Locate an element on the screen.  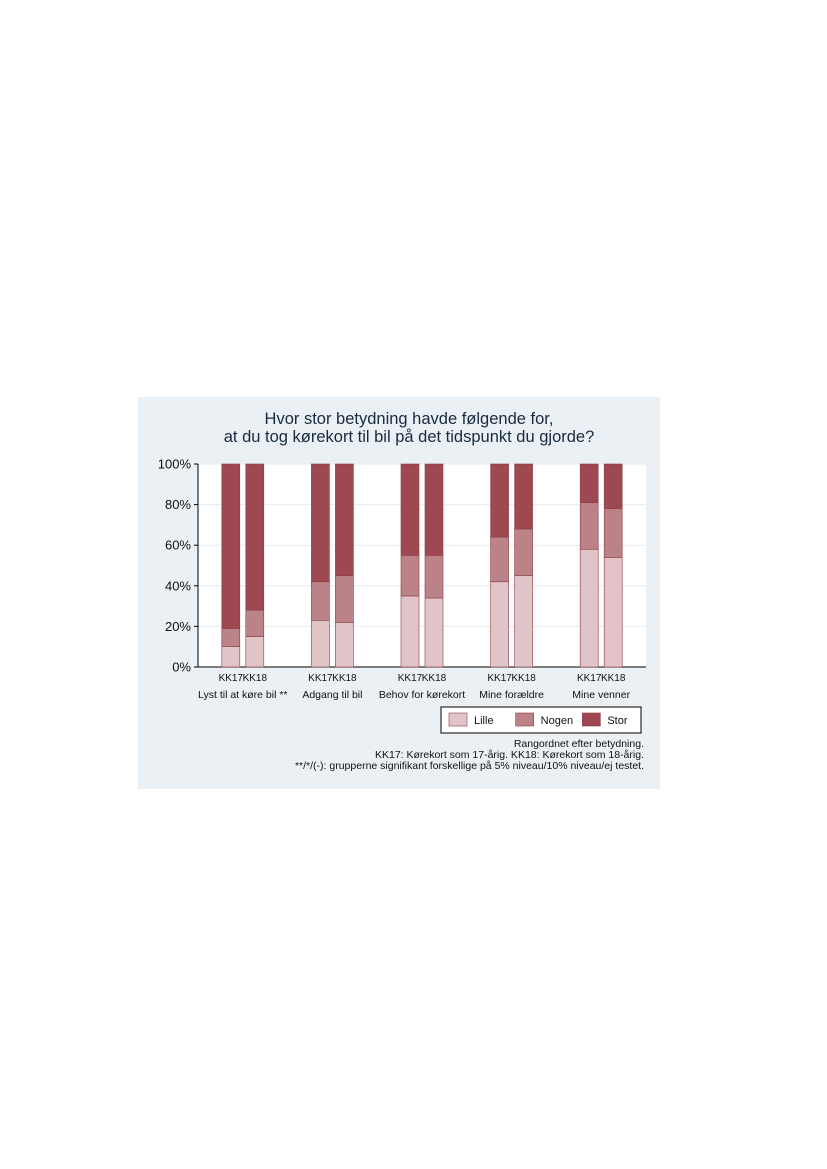
group-label: Behov for kørekort is located at coordinates (422, 695).